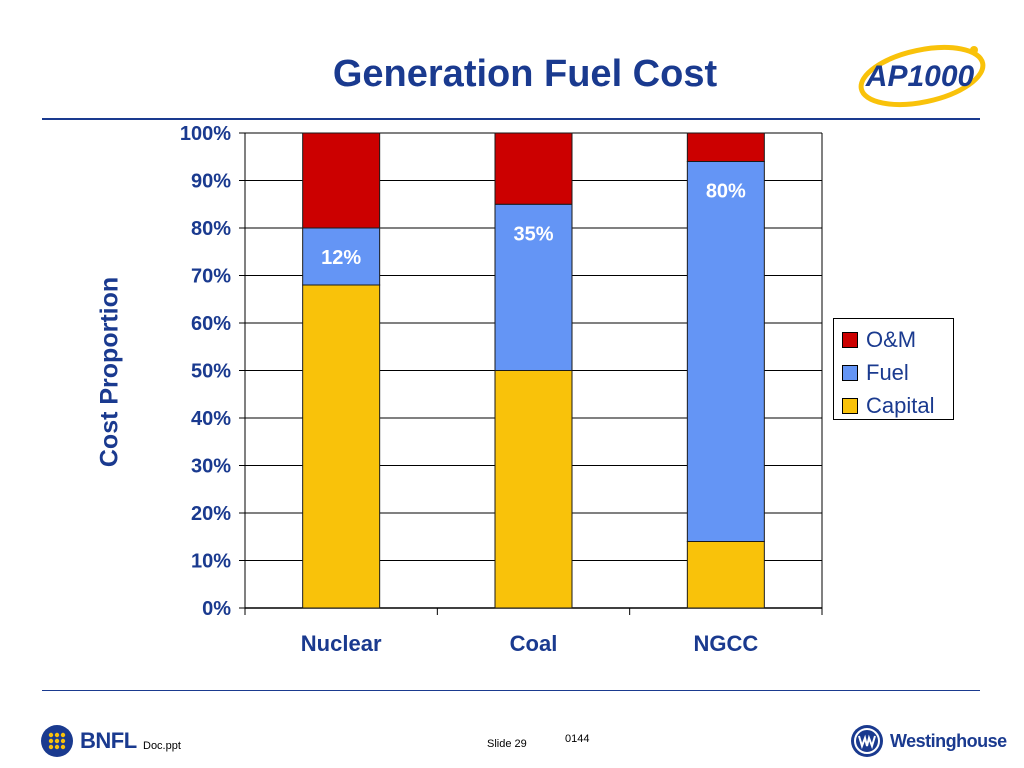 The width and height of the screenshot is (1024, 768). I want to click on y-tick-label: 60%, so click(211, 324).